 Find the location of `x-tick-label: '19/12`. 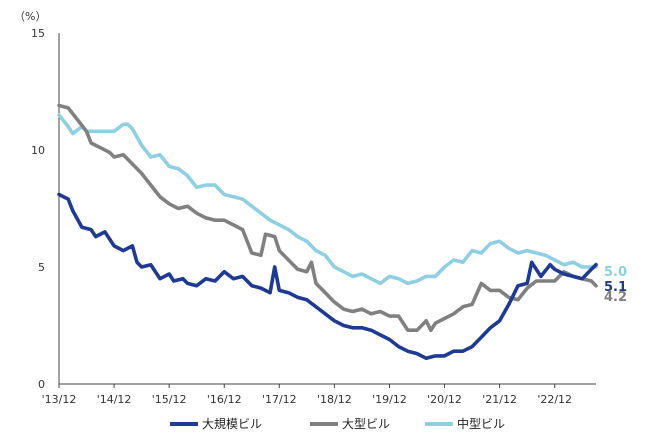

x-tick-label: '19/12 is located at coordinates (389, 399).